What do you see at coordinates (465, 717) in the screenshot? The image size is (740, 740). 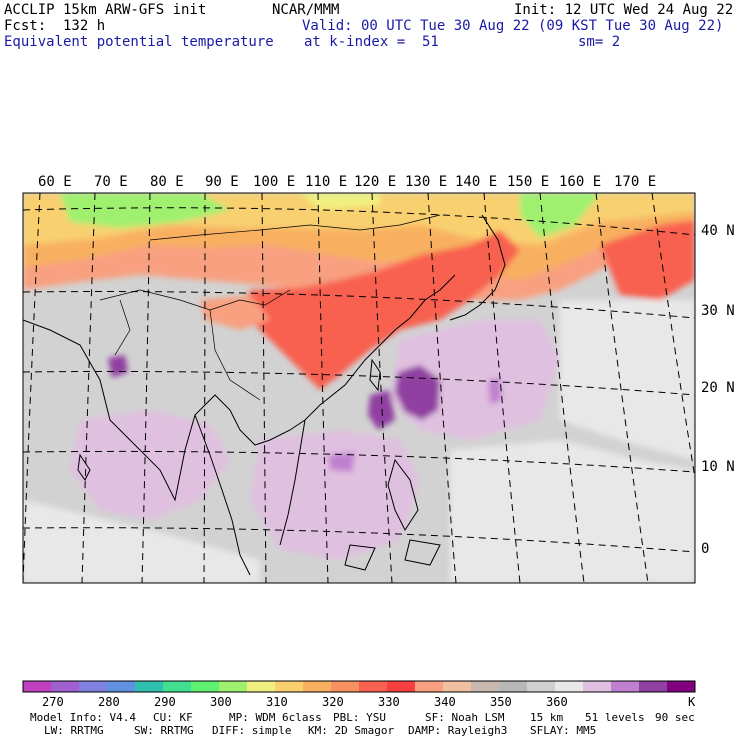 I see `footer-sf: SF: Noah LSM` at bounding box center [465, 717].